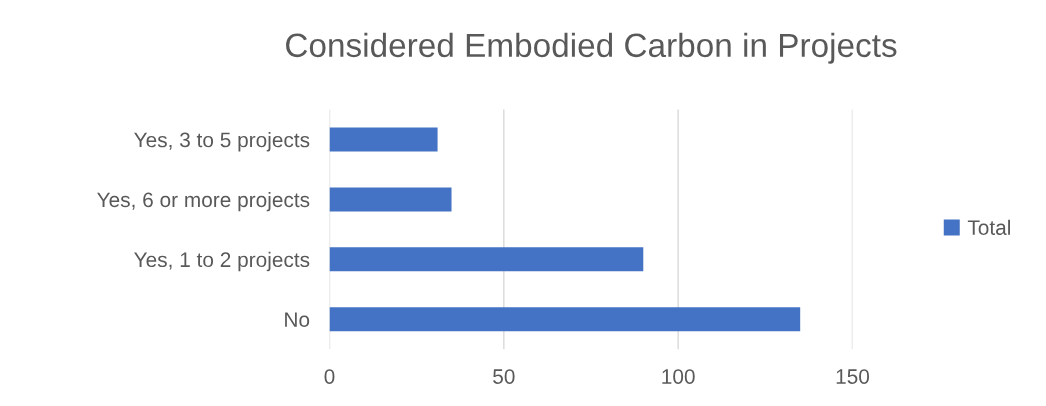 This screenshot has height=406, width=1046. I want to click on x-tick-label: 0, so click(329, 376).